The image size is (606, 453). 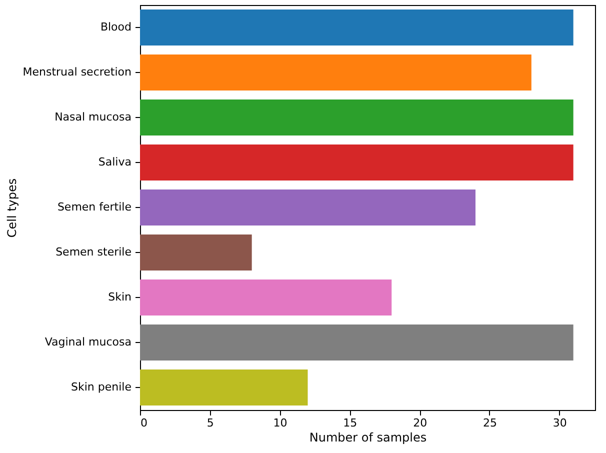 What do you see at coordinates (77, 72) in the screenshot?
I see `y-tick-label: Menstrual secretion` at bounding box center [77, 72].